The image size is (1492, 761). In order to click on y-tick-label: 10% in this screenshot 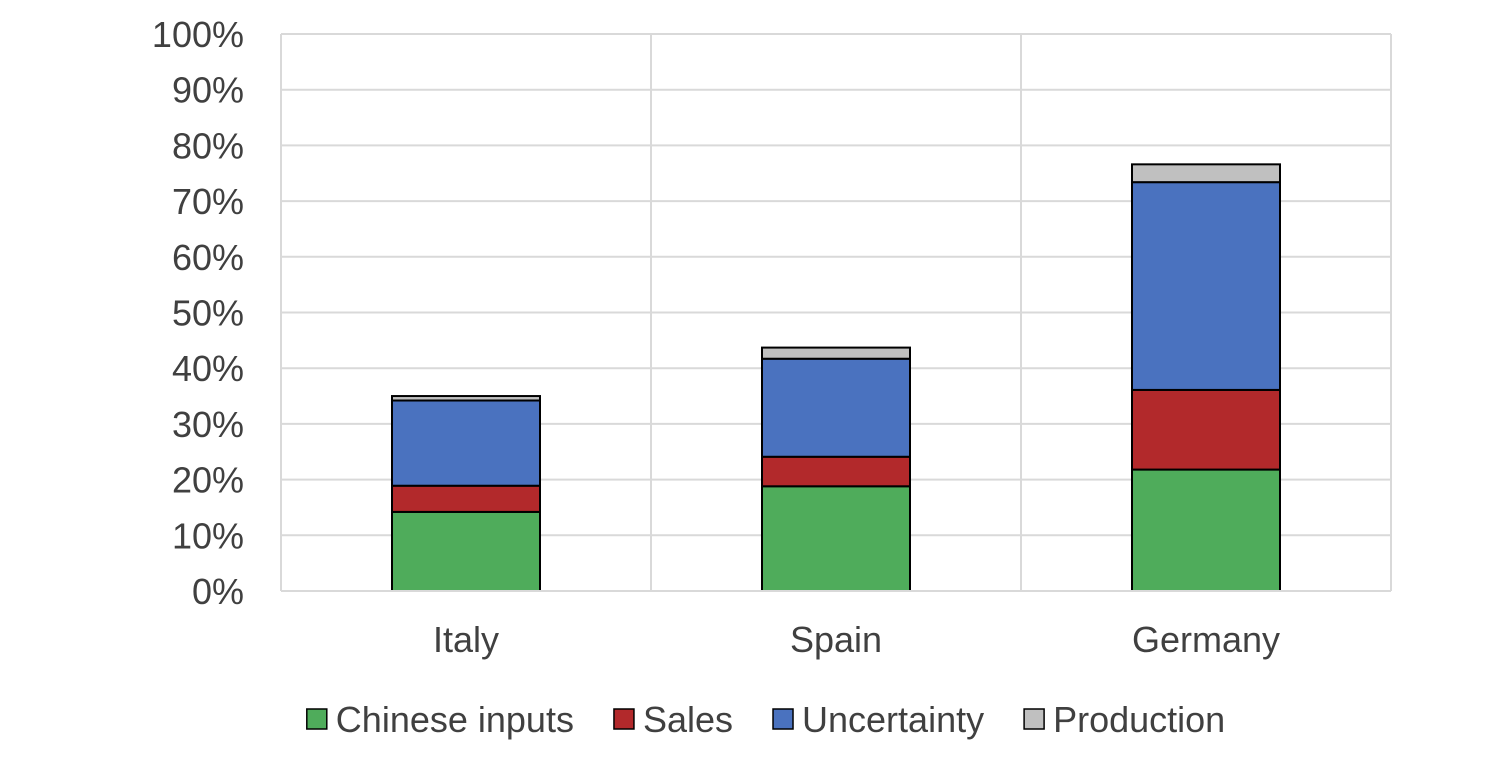, I will do `click(208, 535)`.